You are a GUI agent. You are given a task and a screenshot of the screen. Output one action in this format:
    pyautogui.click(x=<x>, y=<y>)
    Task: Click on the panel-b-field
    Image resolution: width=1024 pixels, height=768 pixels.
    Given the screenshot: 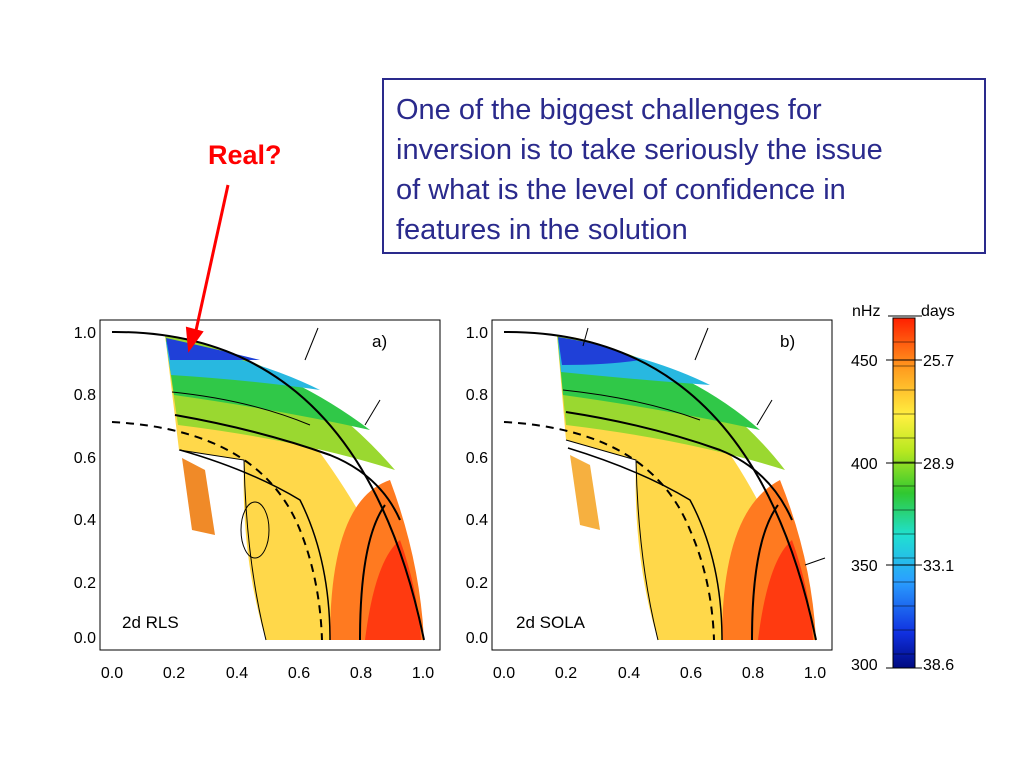 What is the action you would take?
    pyautogui.click(x=664, y=484)
    